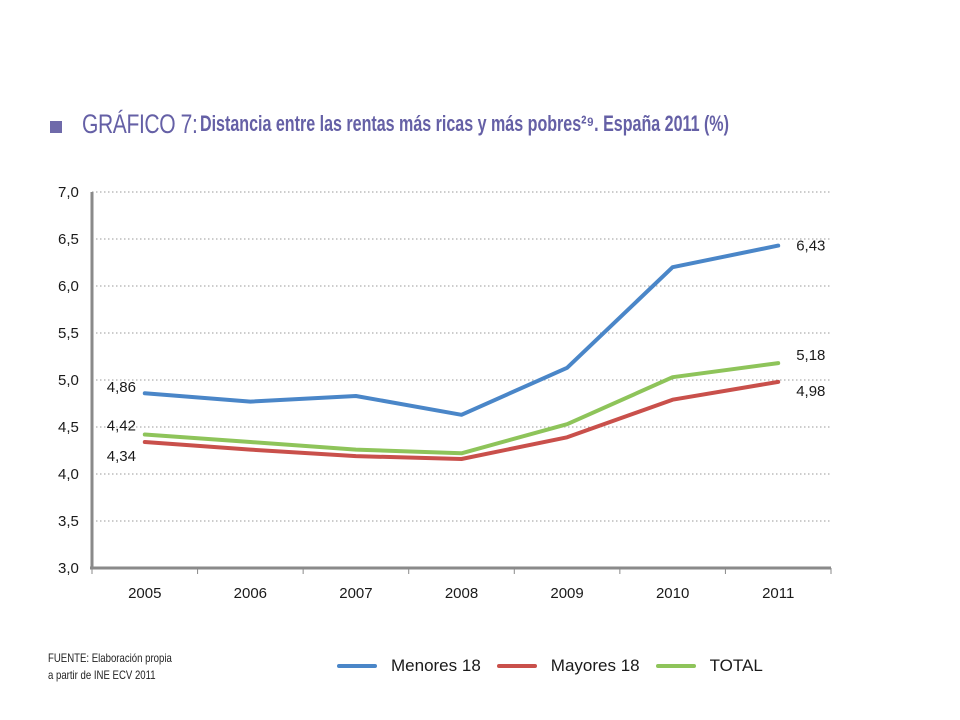  I want to click on y-tick-label: 5,0, so click(68, 380).